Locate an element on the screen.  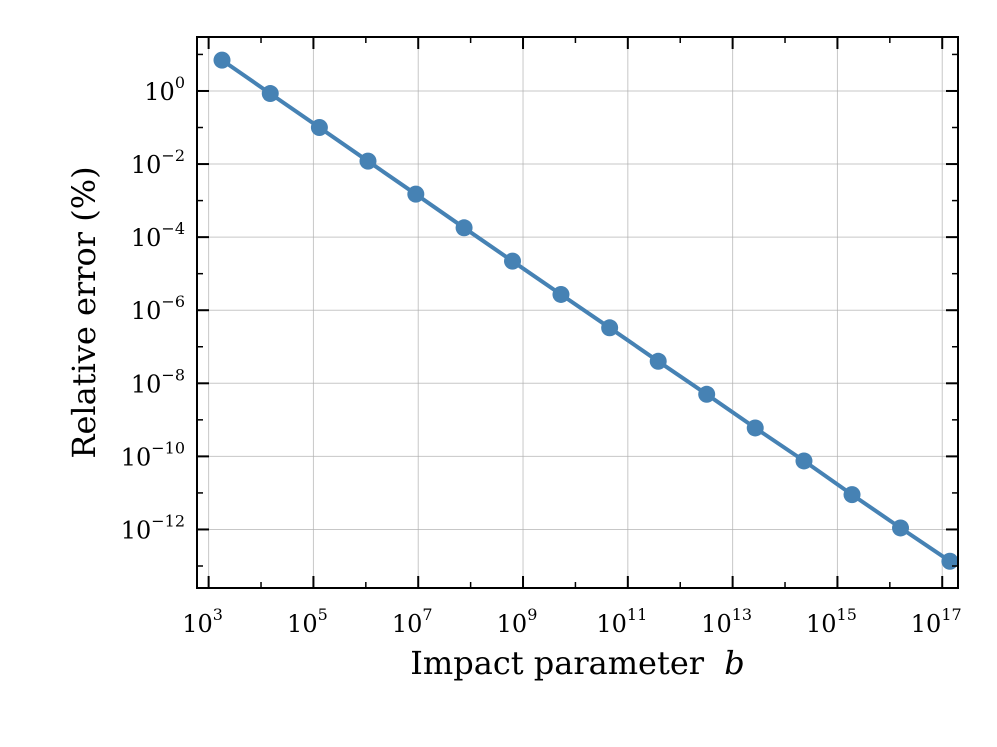
x-tick-label: 10¹⁷ is located at coordinates (936, 621).